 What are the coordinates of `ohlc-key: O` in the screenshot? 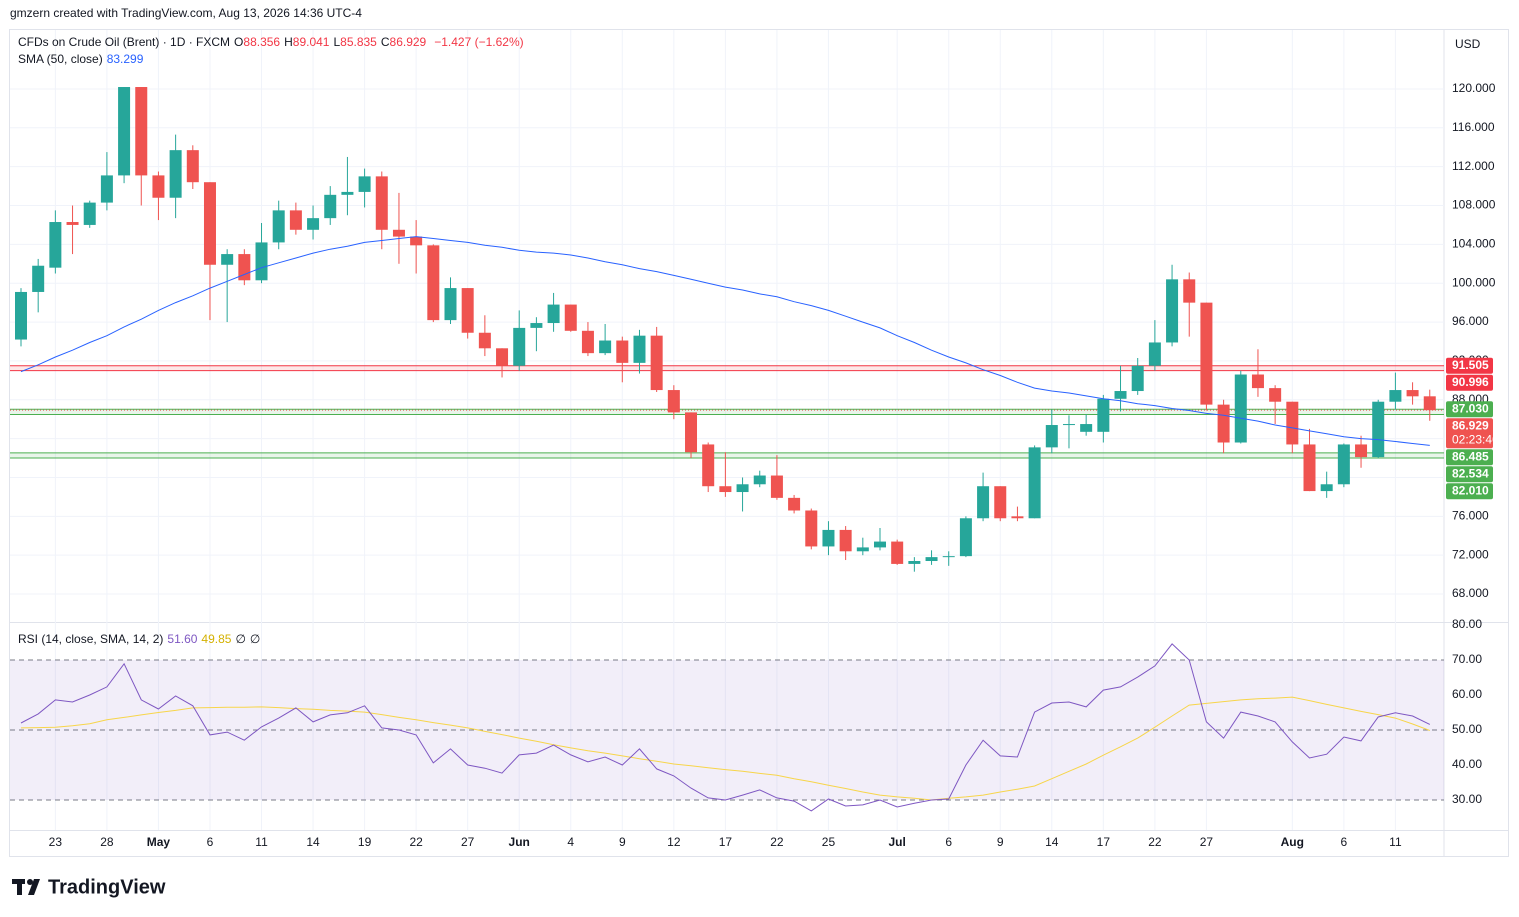 It's located at (239, 42).